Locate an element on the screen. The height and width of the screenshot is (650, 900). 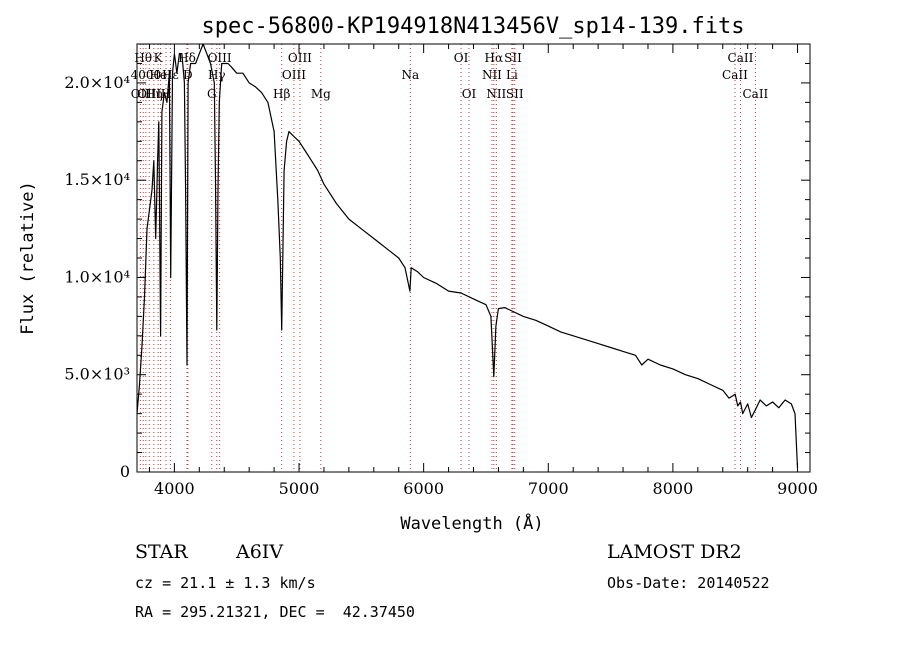
sky-coordinates: RA = 295.21321, DEC = 42.37450 is located at coordinates (275, 612).